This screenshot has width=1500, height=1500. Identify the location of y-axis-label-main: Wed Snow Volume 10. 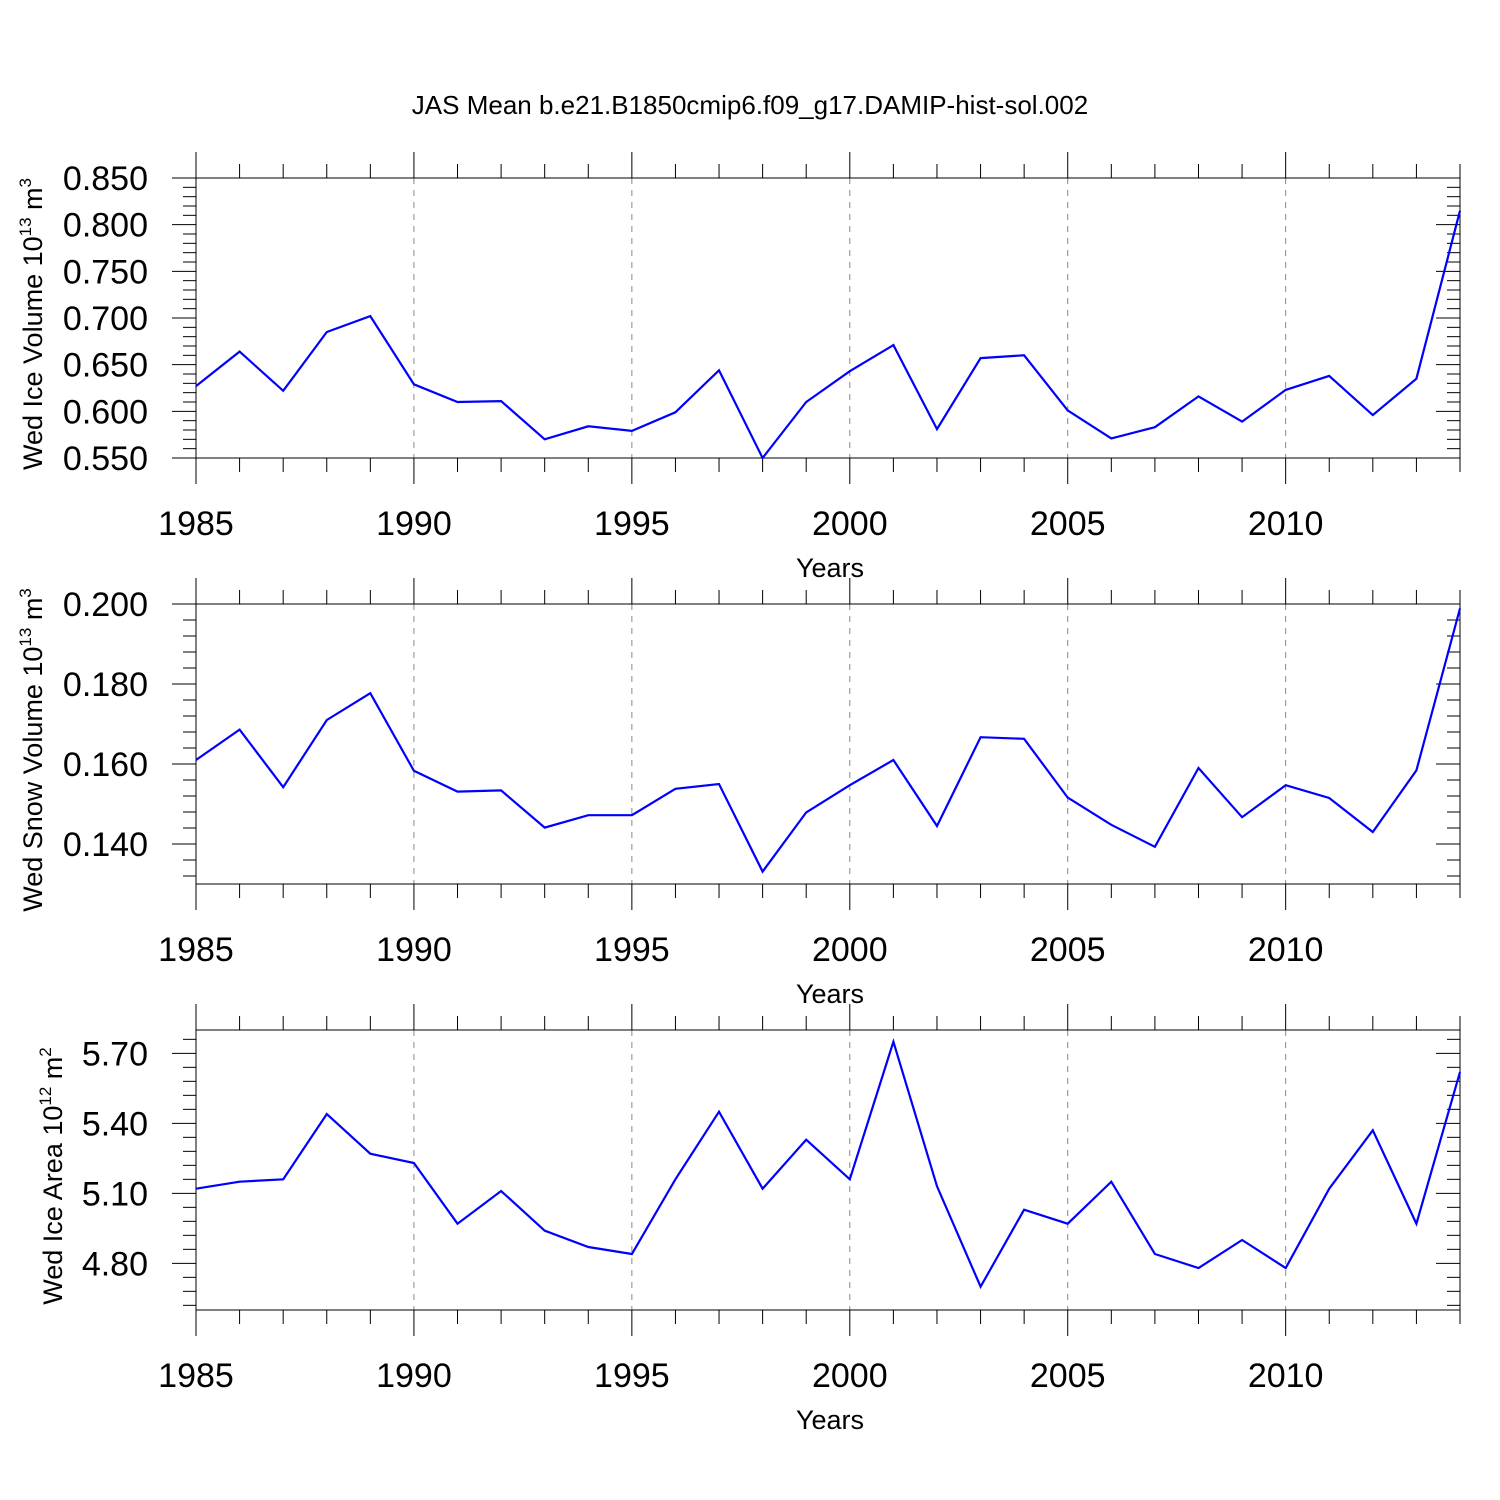
(33, 779).